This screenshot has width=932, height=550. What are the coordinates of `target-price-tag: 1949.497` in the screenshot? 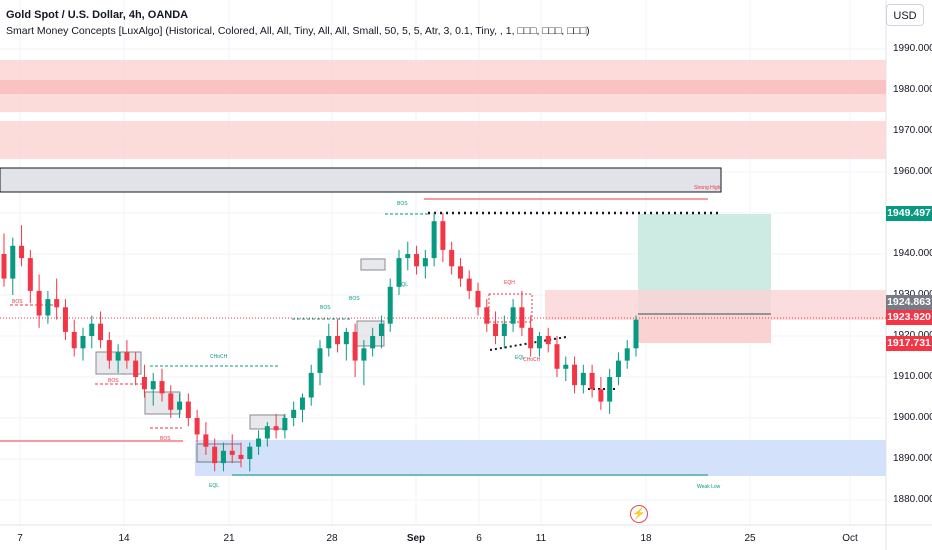 It's located at (909, 213).